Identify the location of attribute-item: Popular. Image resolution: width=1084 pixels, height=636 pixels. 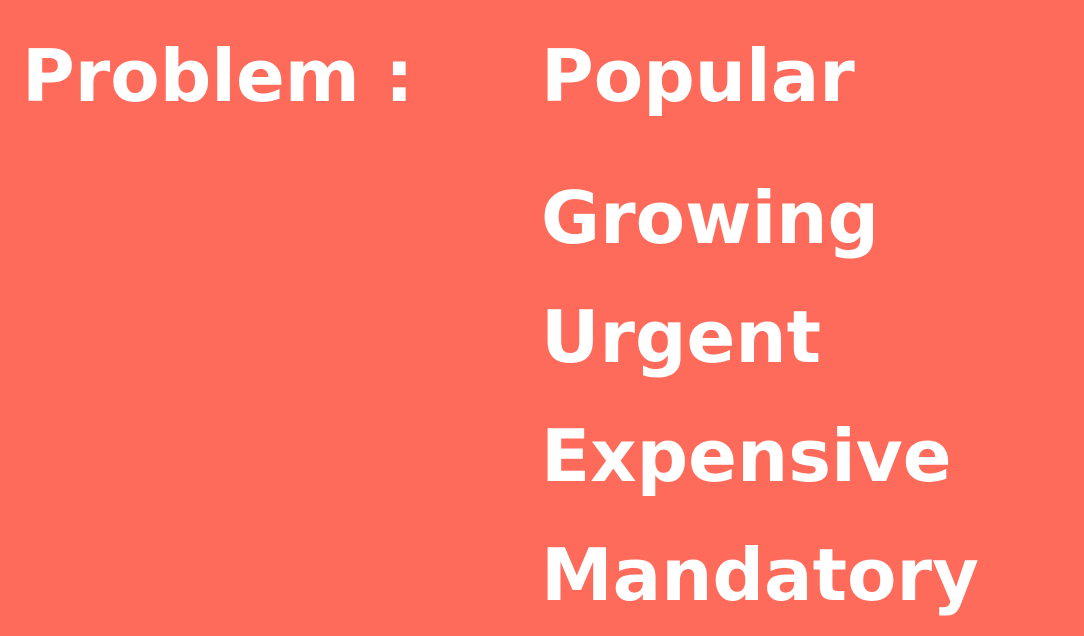
(698, 76).